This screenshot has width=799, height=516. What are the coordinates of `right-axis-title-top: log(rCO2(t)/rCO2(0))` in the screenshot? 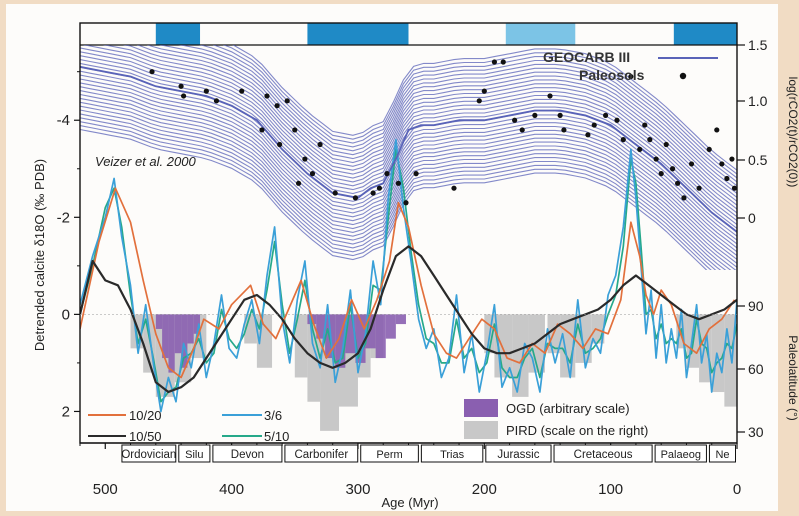 It's located at (792, 132).